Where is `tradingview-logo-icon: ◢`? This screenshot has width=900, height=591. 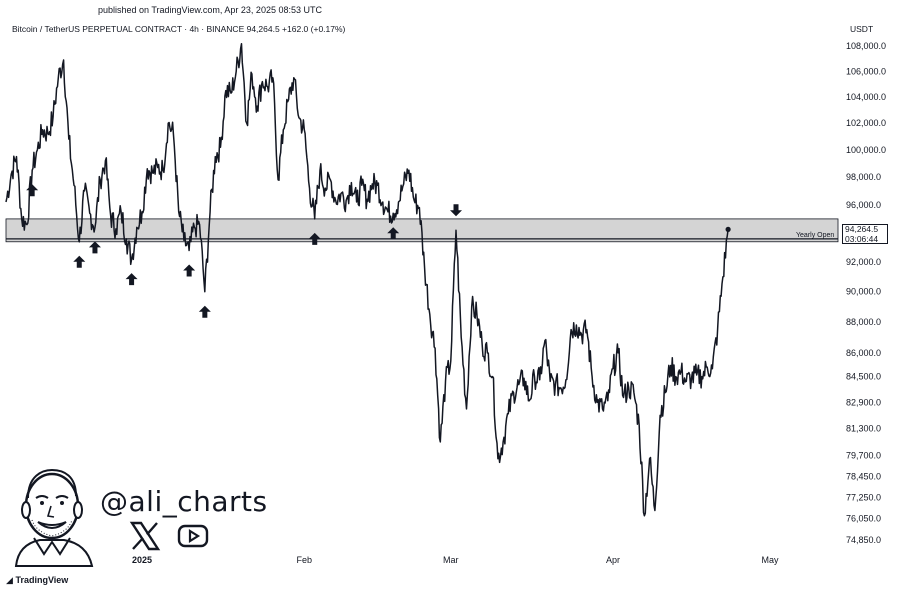 tradingview-logo-icon: ◢ is located at coordinates (9, 580).